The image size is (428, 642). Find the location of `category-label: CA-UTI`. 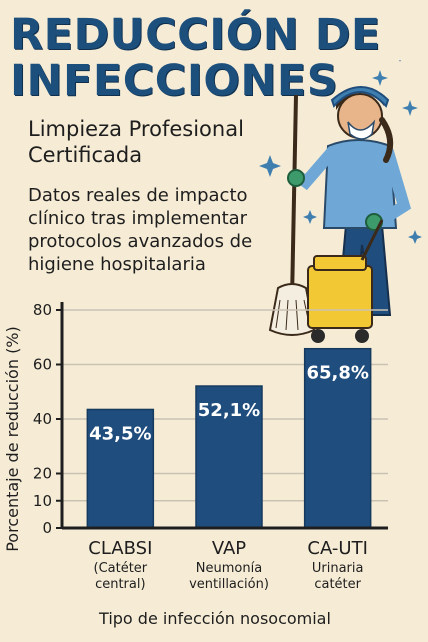

category-label: CA-UTI is located at coordinates (337, 548).